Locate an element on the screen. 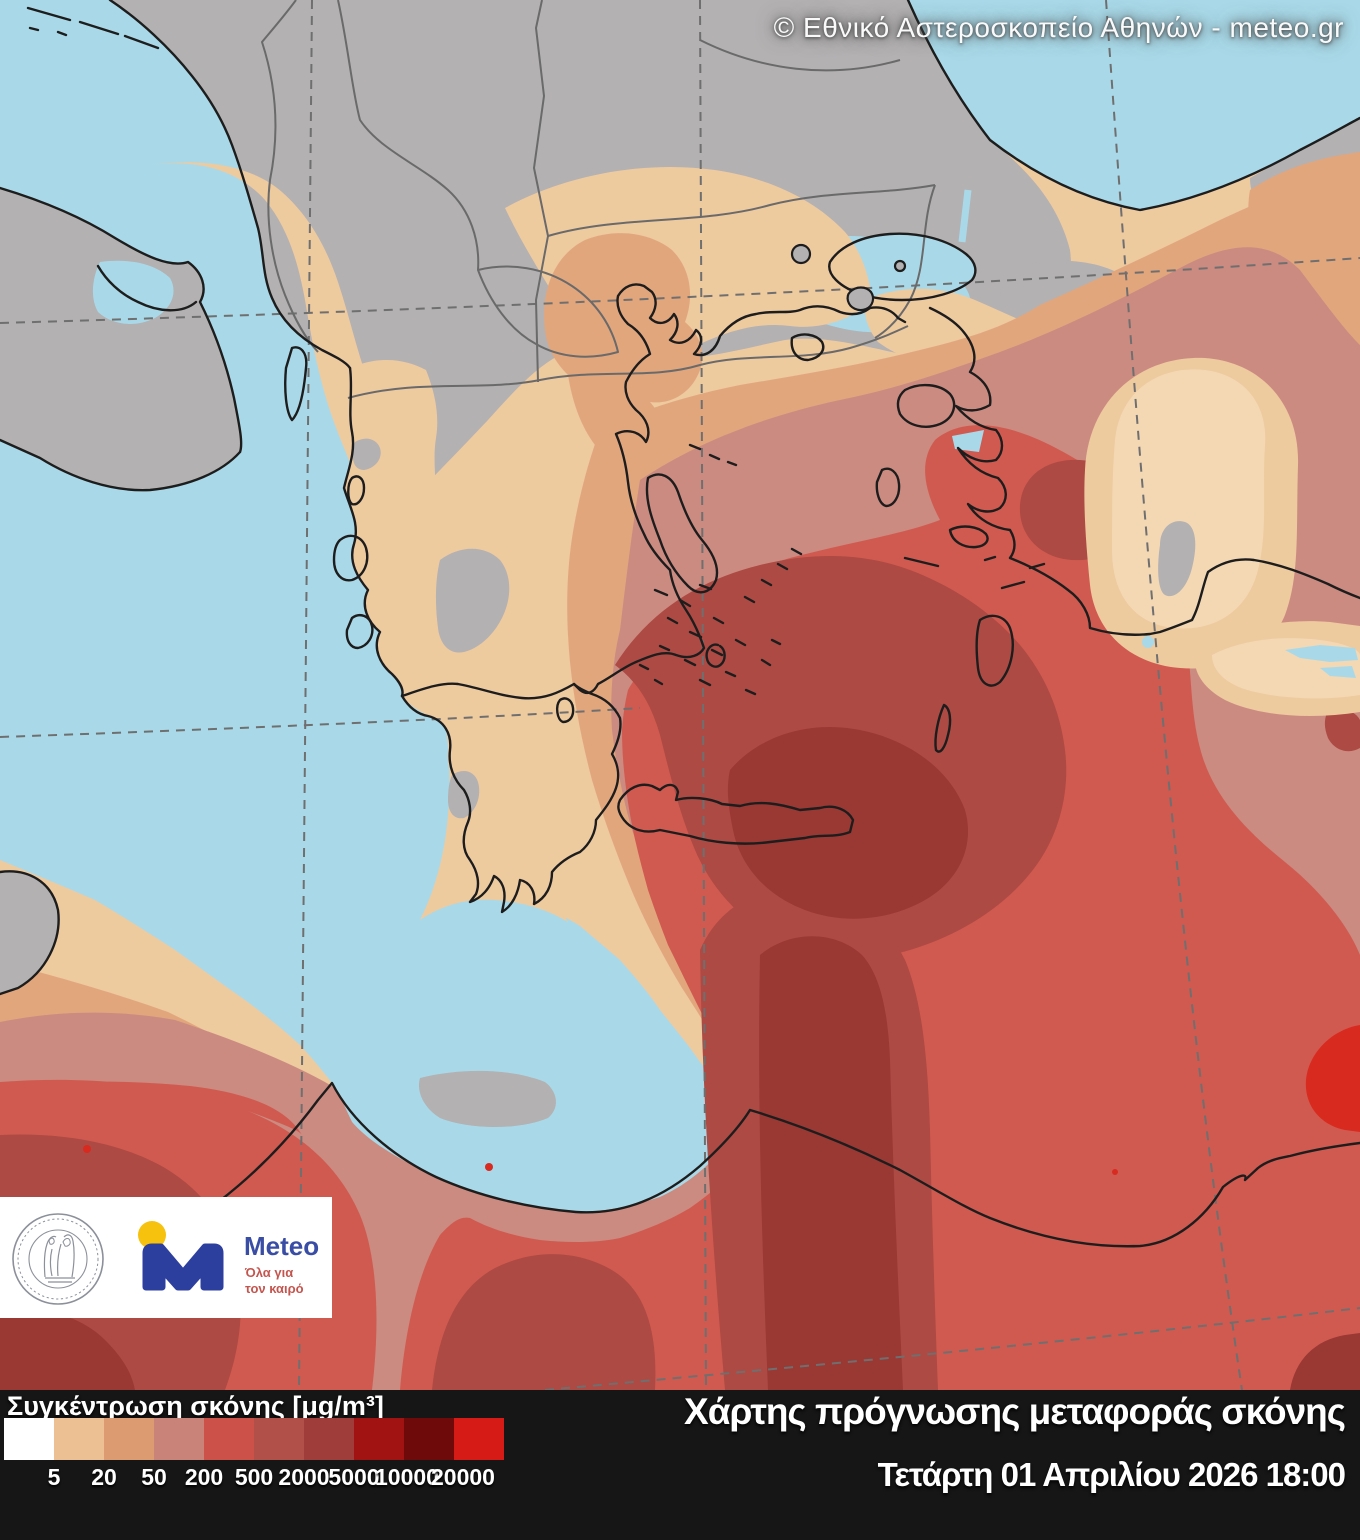 The width and height of the screenshot is (1360, 1540). dust-dark-crete-east is located at coordinates (848, 822).